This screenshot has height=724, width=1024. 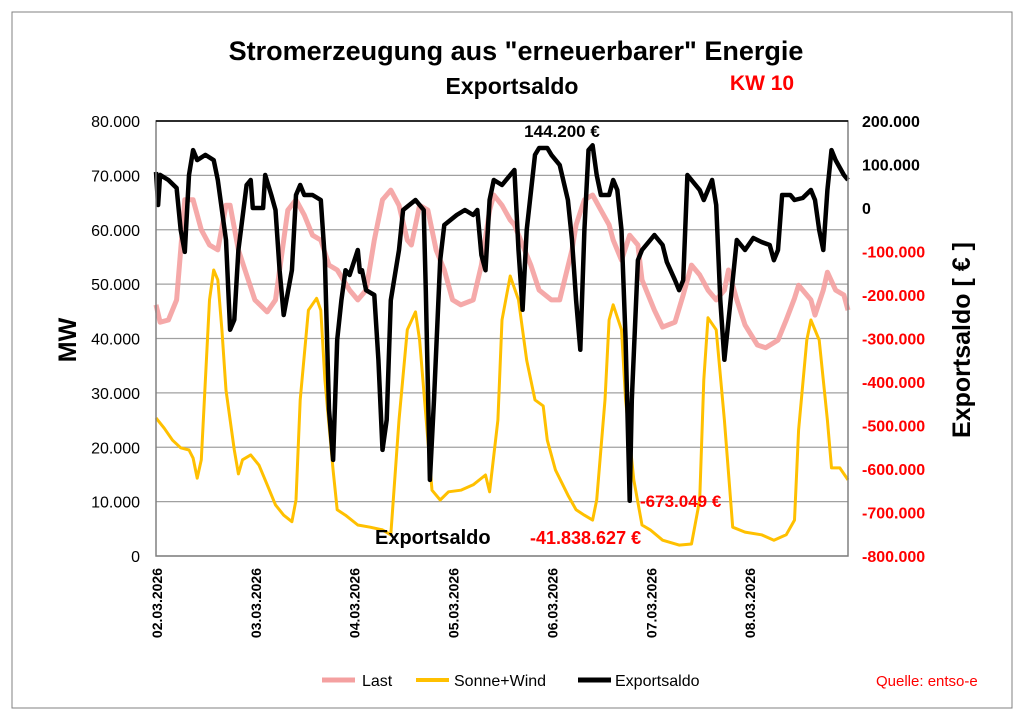 I want to click on x-tick-label: 02.03.2026, so click(x=157, y=603).